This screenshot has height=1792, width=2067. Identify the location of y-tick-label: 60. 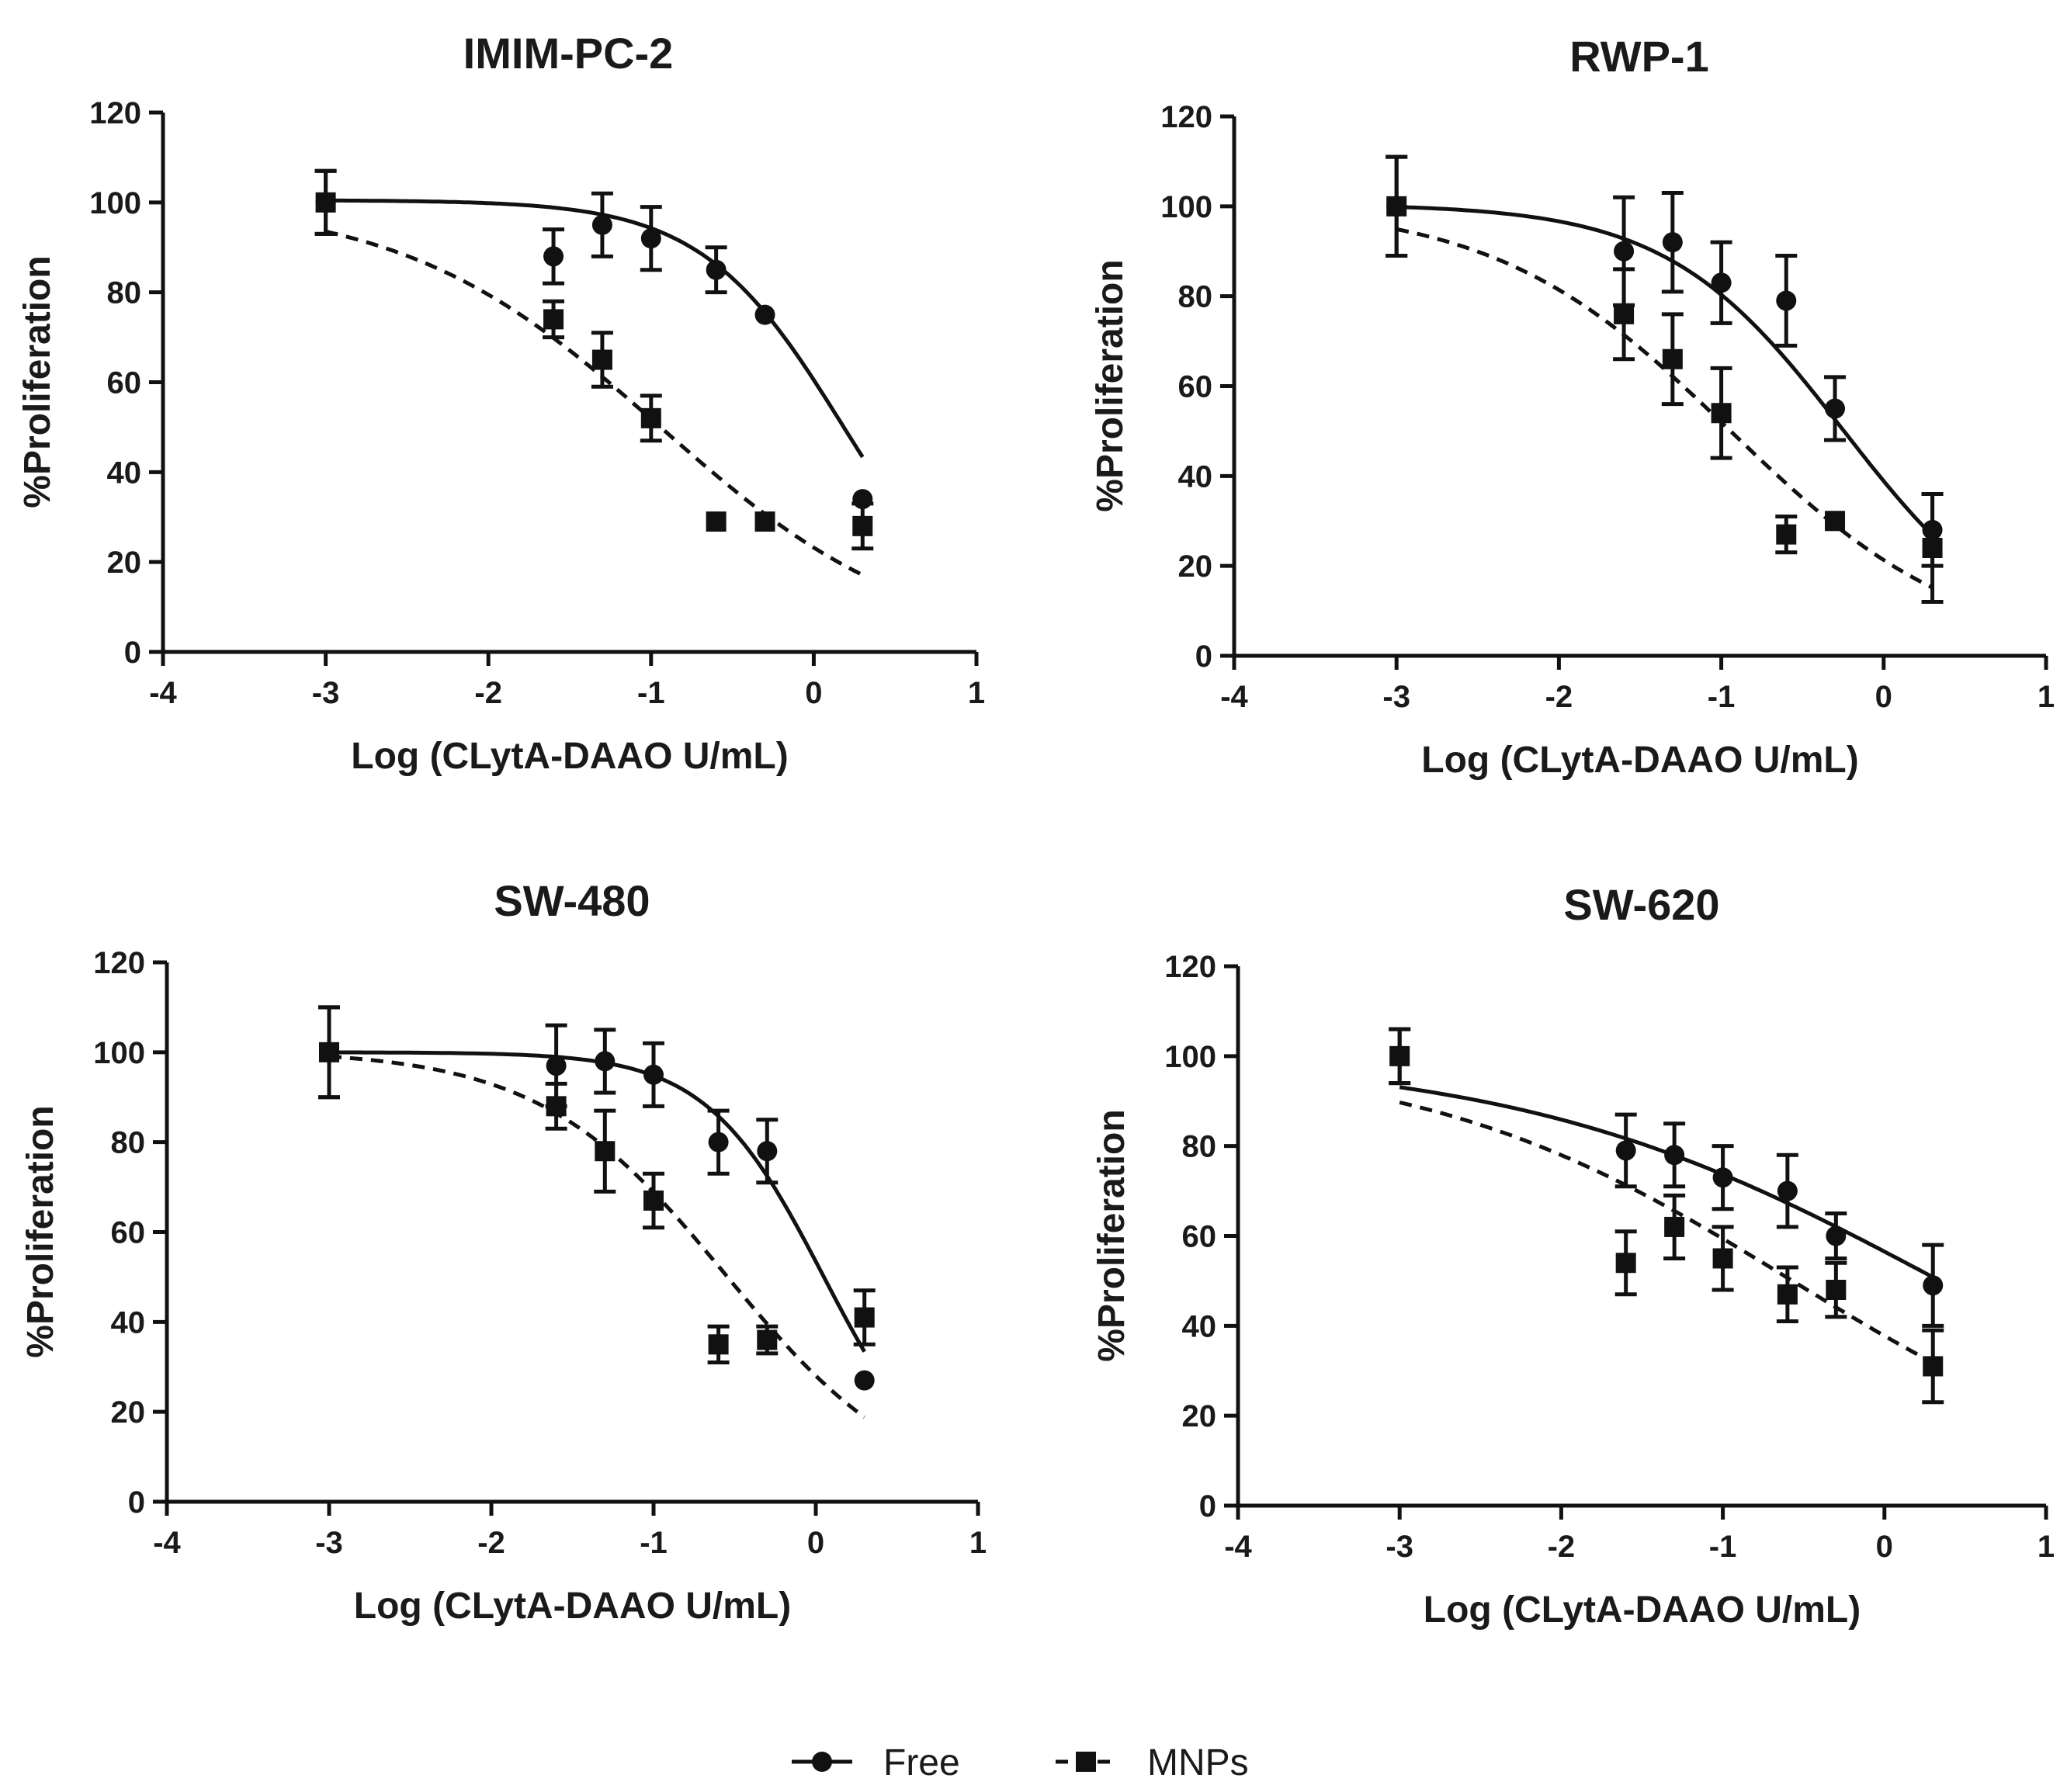
(125, 383).